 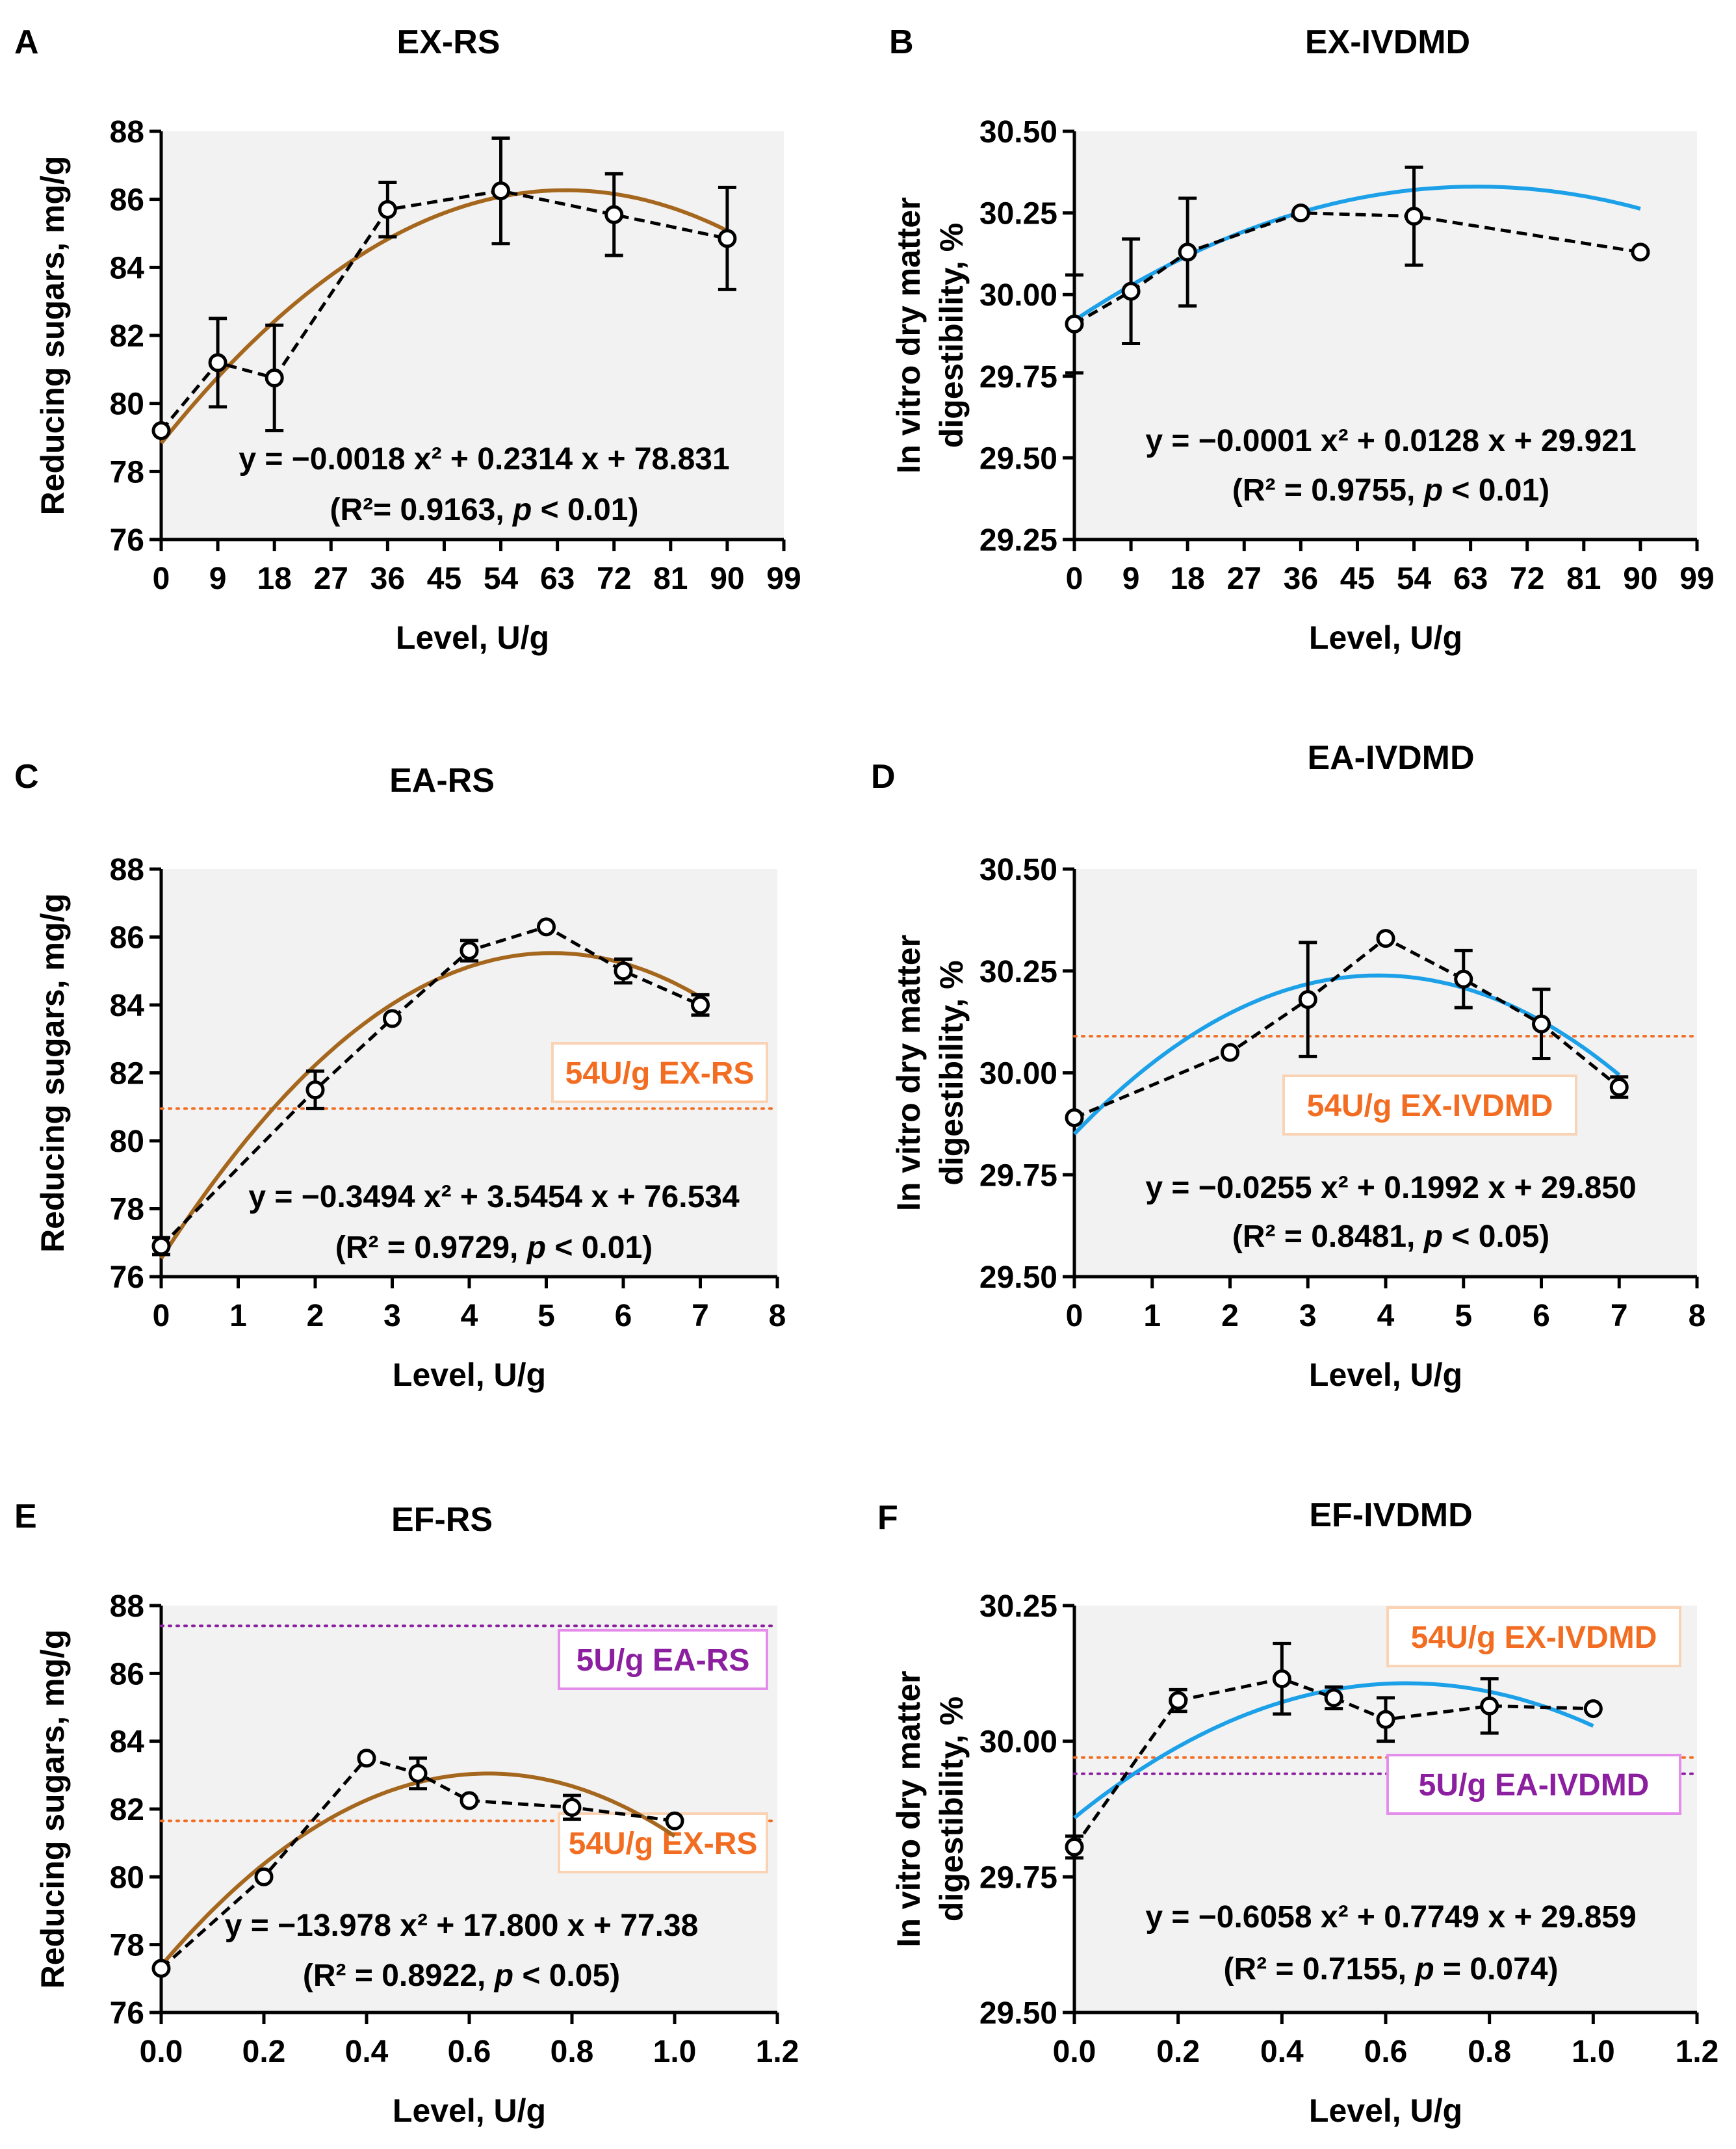 What do you see at coordinates (1489, 2052) in the screenshot?
I see `x-tick-label: 0.8` at bounding box center [1489, 2052].